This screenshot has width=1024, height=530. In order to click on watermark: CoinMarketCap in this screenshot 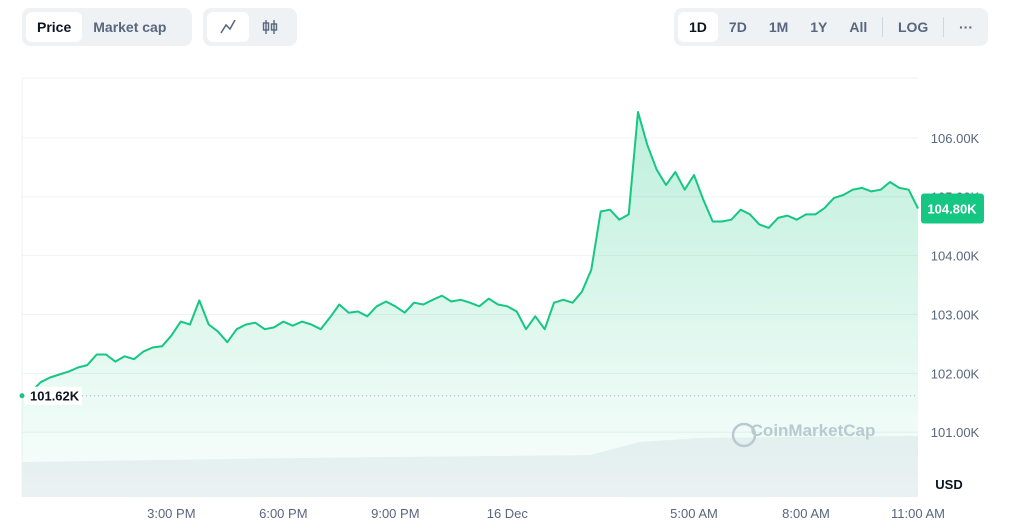, I will do `click(813, 430)`.